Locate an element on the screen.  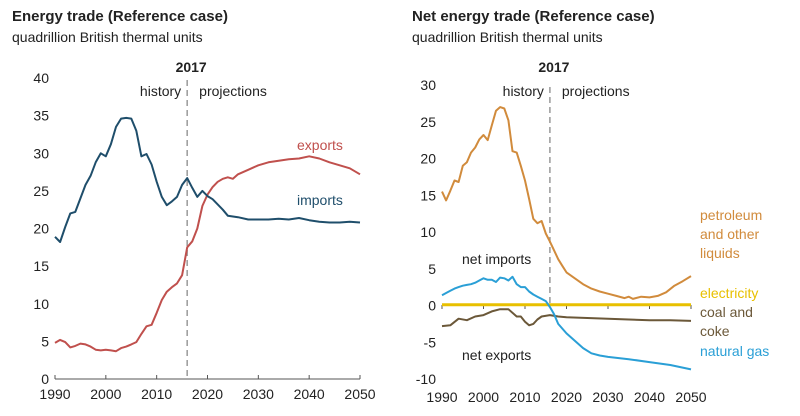
net-exports-label: net exports is located at coordinates (496, 355).